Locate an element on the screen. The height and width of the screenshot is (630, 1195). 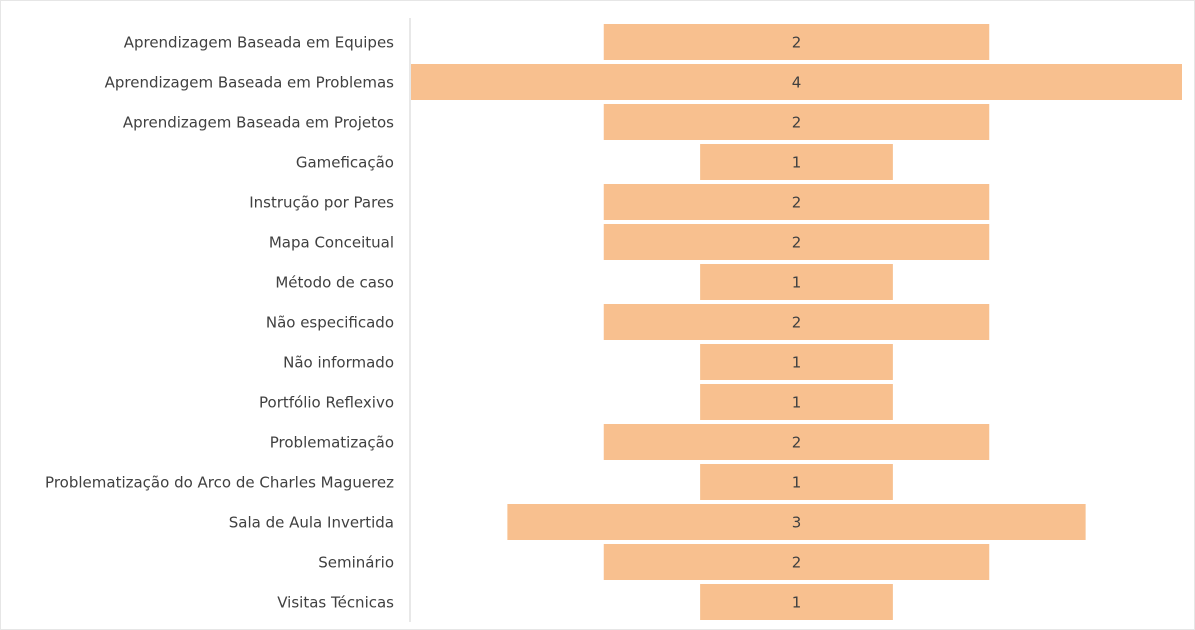
category-label: Problematização is located at coordinates (332, 443).